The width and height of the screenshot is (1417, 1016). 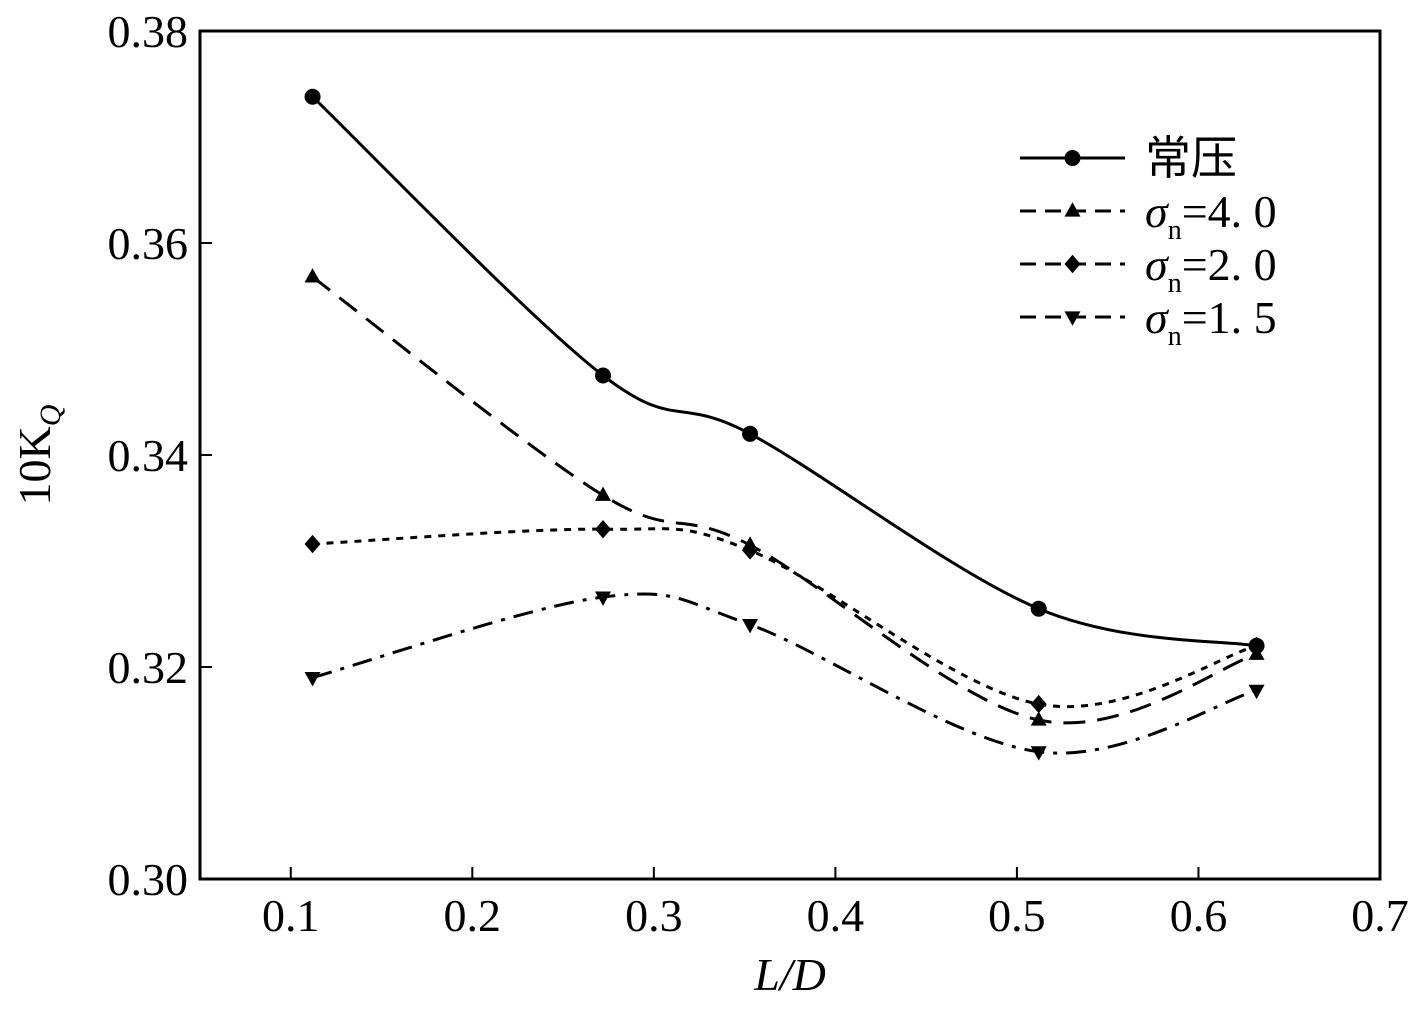 I want to click on legend-label-rest: =4. 0, so click(x=1229, y=211).